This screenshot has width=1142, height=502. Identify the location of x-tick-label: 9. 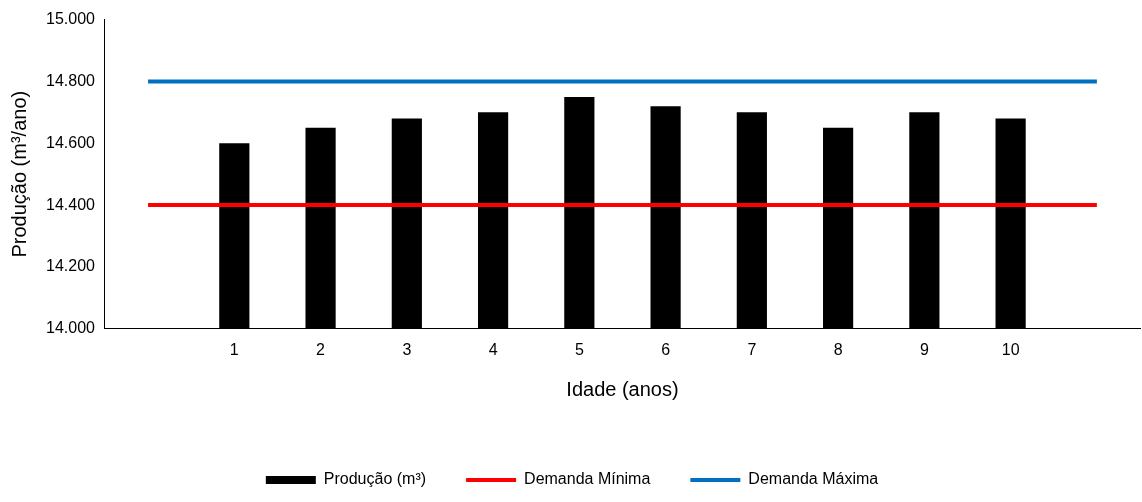
(924, 349).